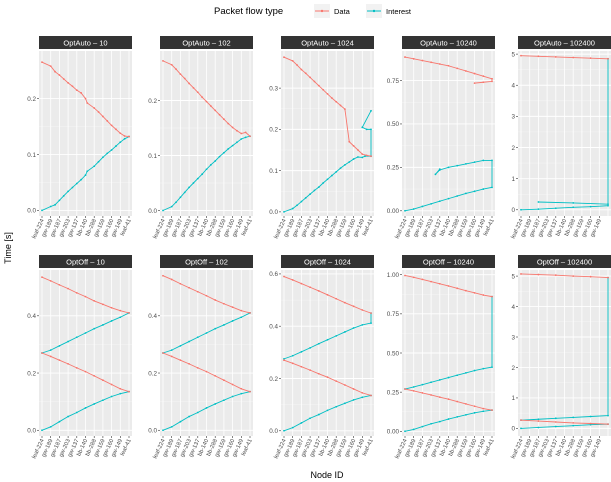 The image size is (611, 482). Describe the element at coordinates (393, 211) in the screenshot. I see `y-tick-label: 0.00` at that location.